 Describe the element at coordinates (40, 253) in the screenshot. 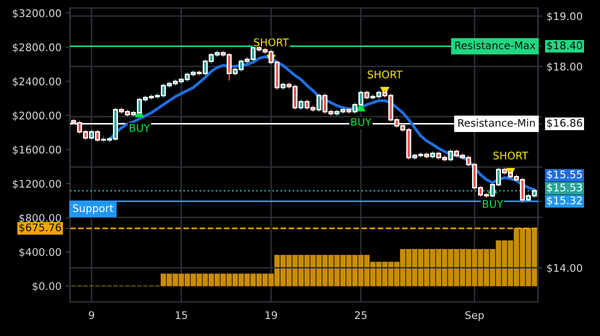

I see `y-tick-label: $400.00` at that location.